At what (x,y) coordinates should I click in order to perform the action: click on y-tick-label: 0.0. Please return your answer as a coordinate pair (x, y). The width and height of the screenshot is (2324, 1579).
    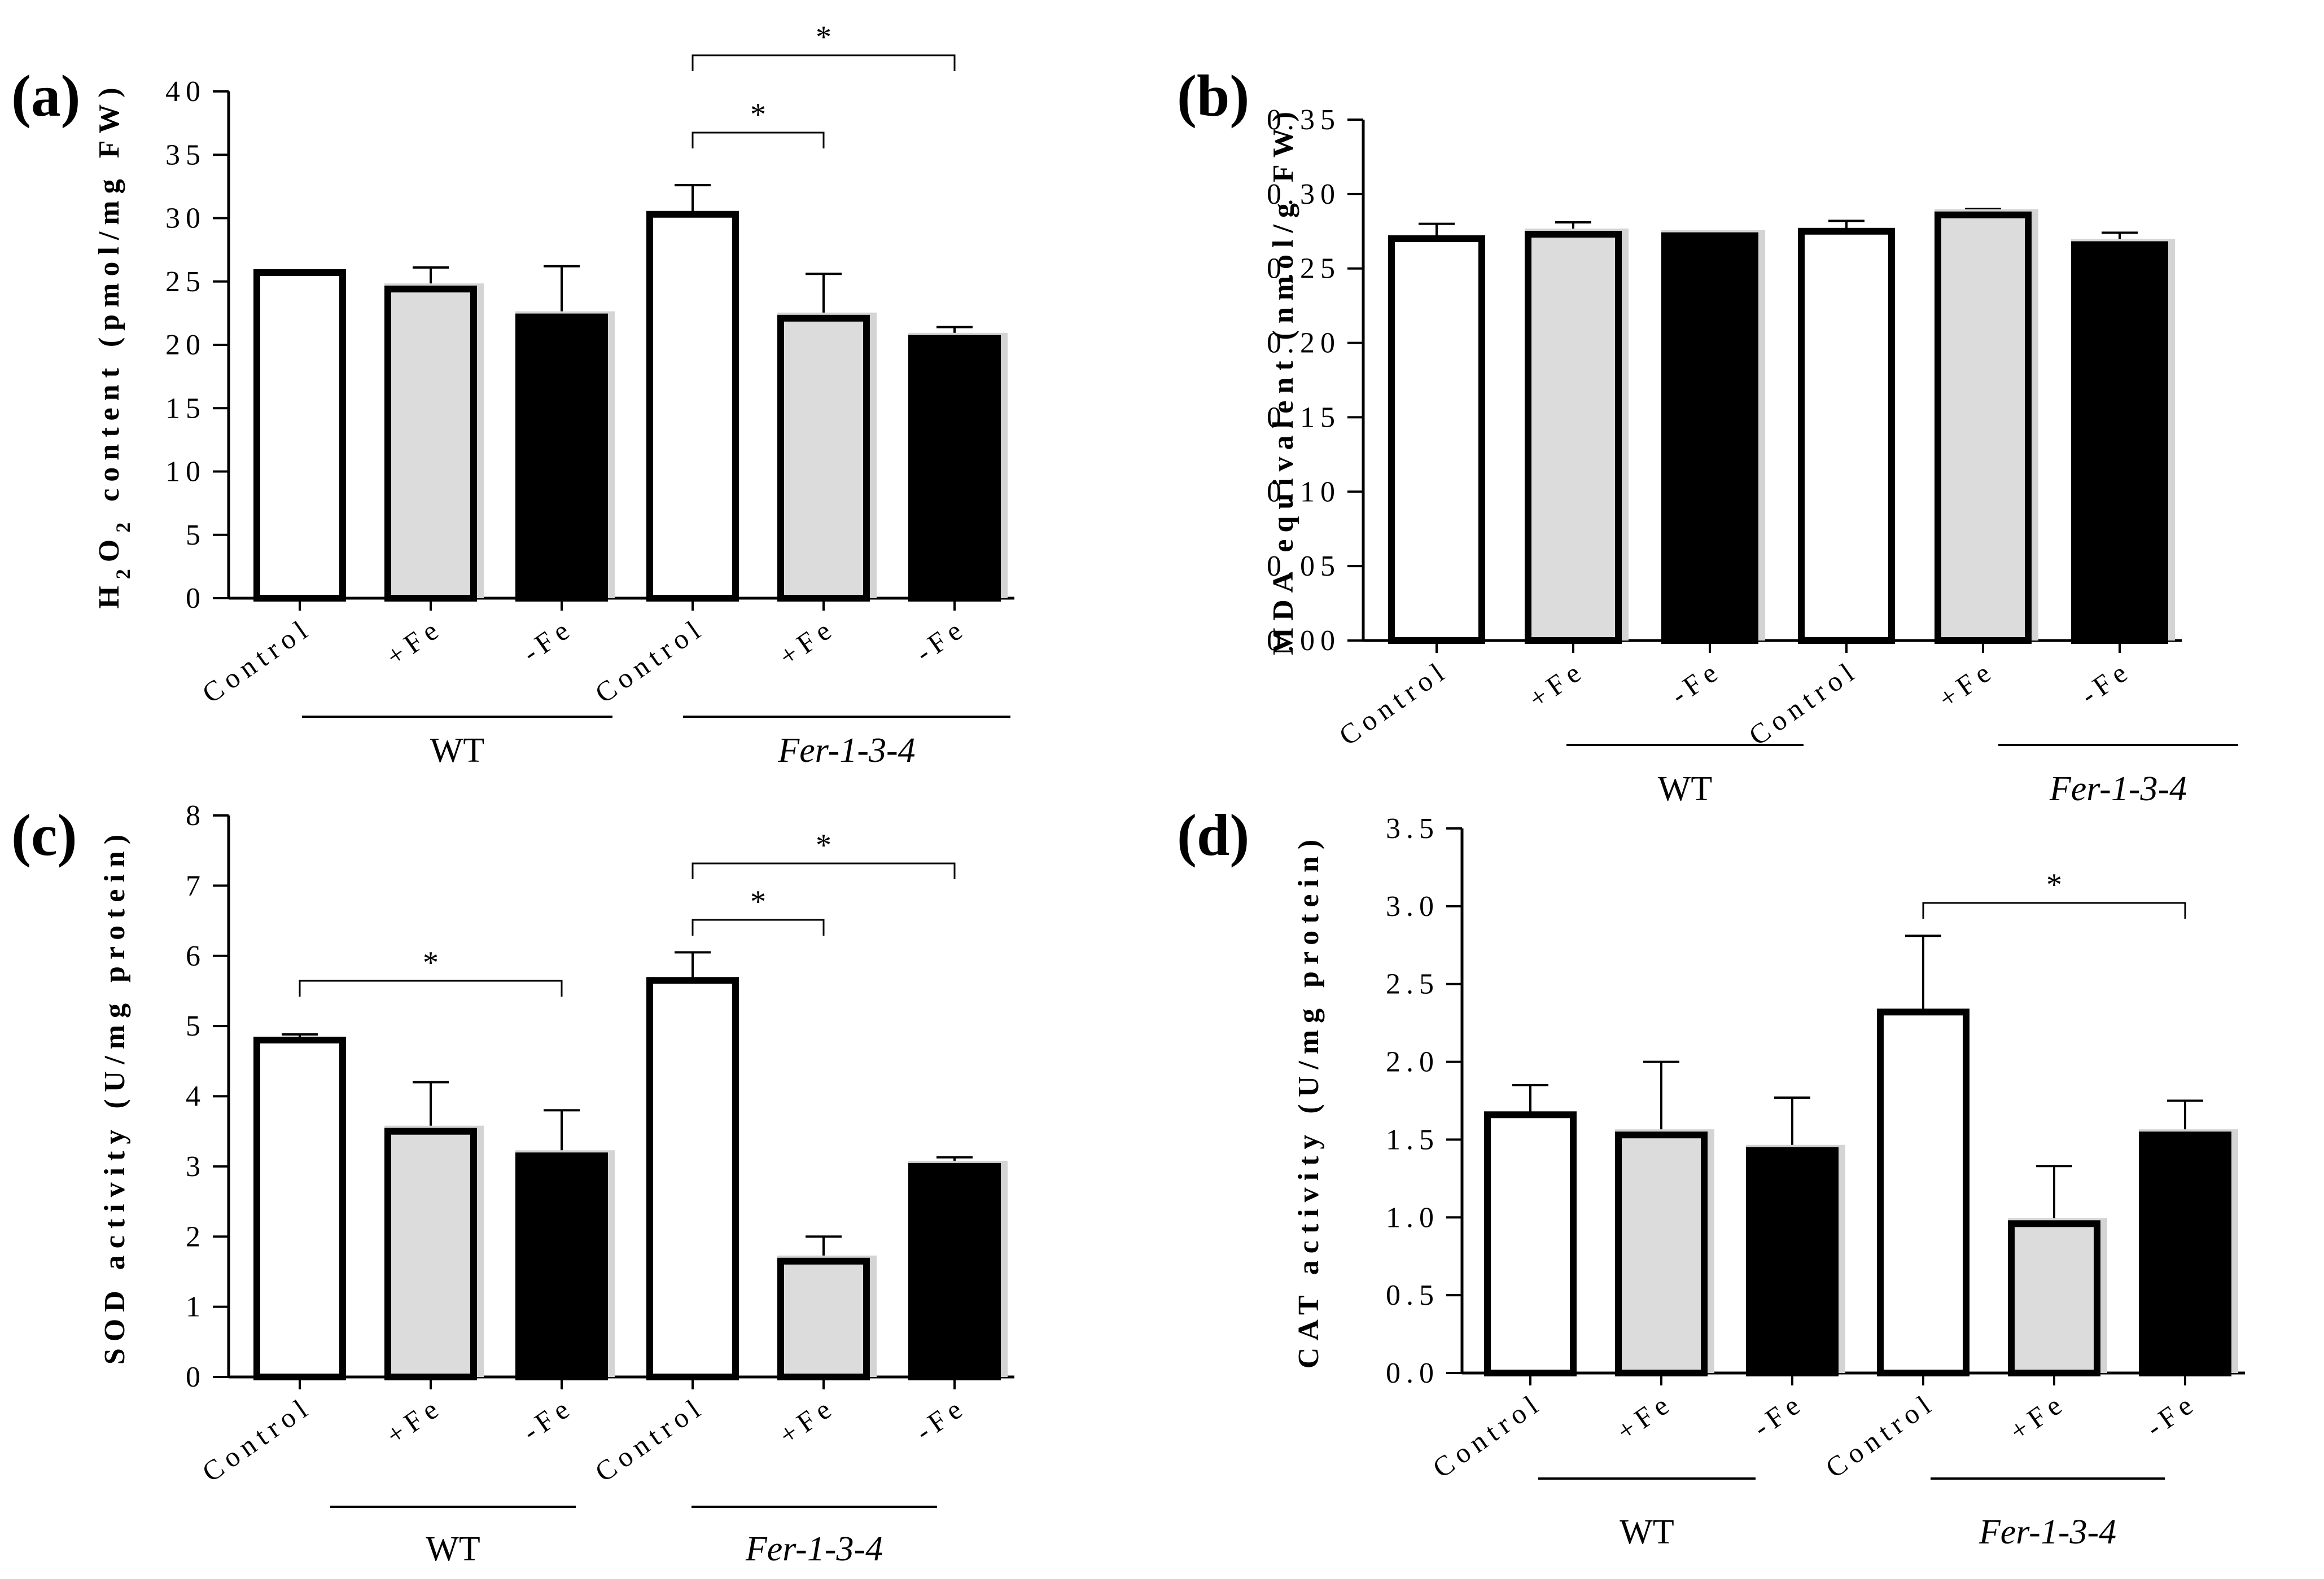
    Looking at the image, I should click on (1412, 1373).